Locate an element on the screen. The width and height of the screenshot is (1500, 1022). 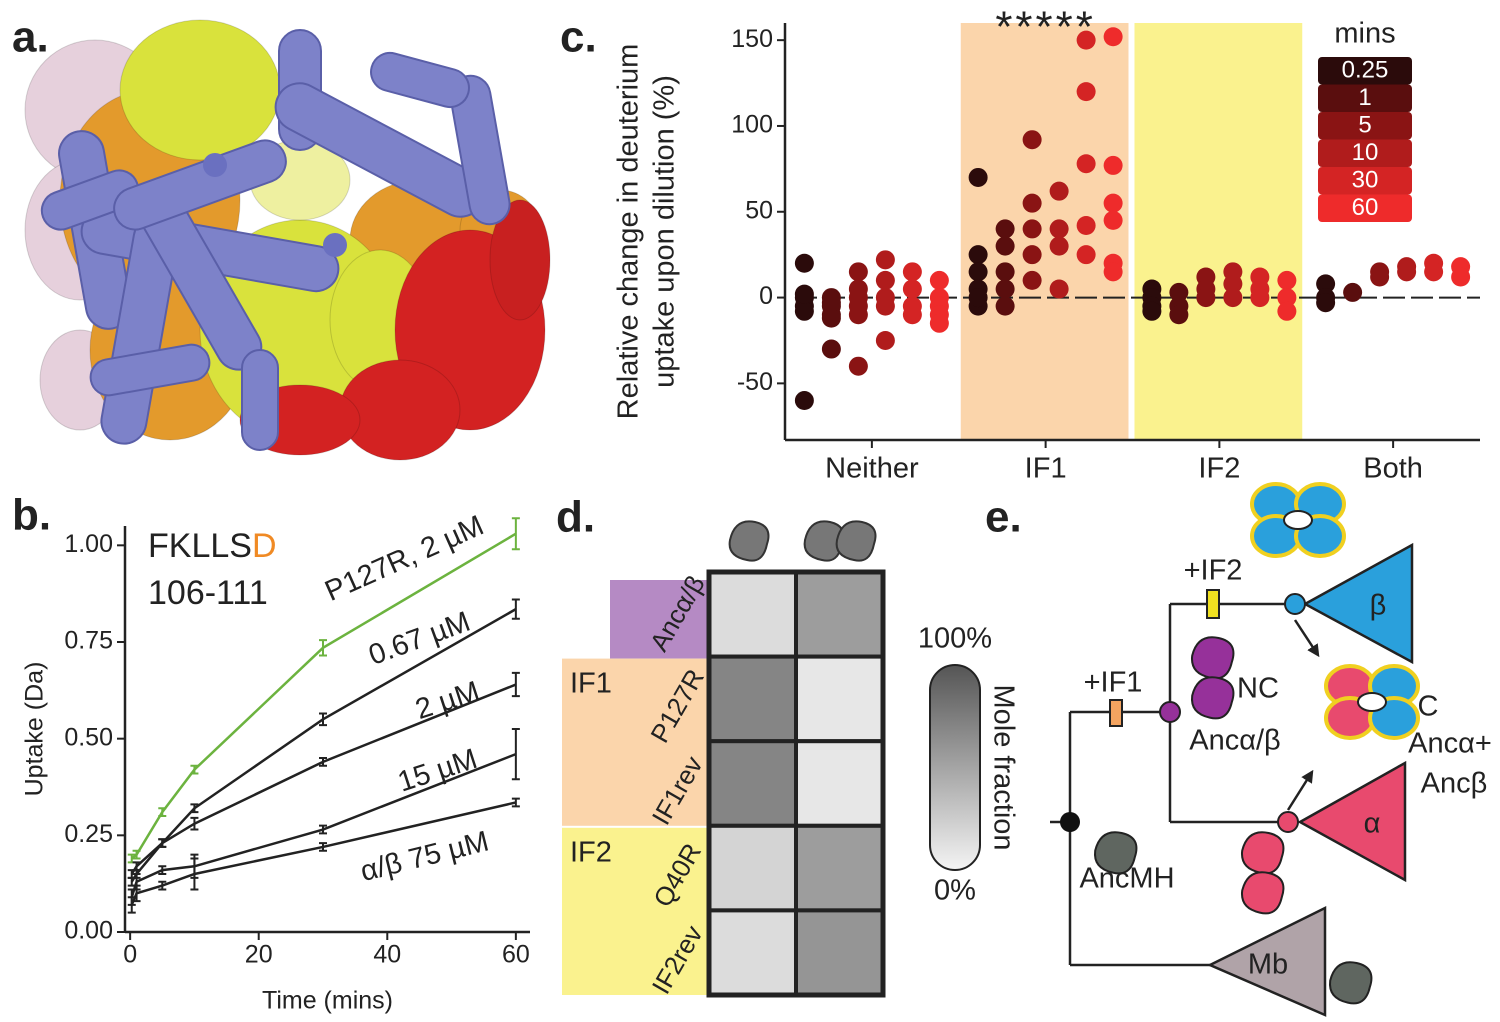
x-tick-label: 20 is located at coordinates (259, 955).